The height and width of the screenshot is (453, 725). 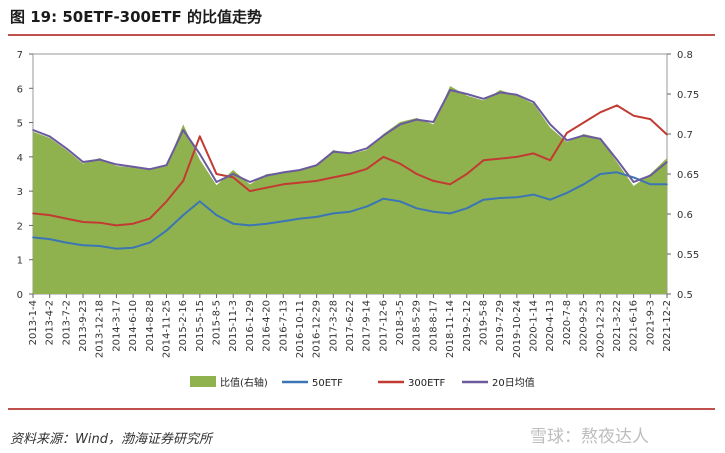 What do you see at coordinates (300, 329) in the screenshot?
I see `x-tick-label: 2016-10-11` at bounding box center [300, 329].